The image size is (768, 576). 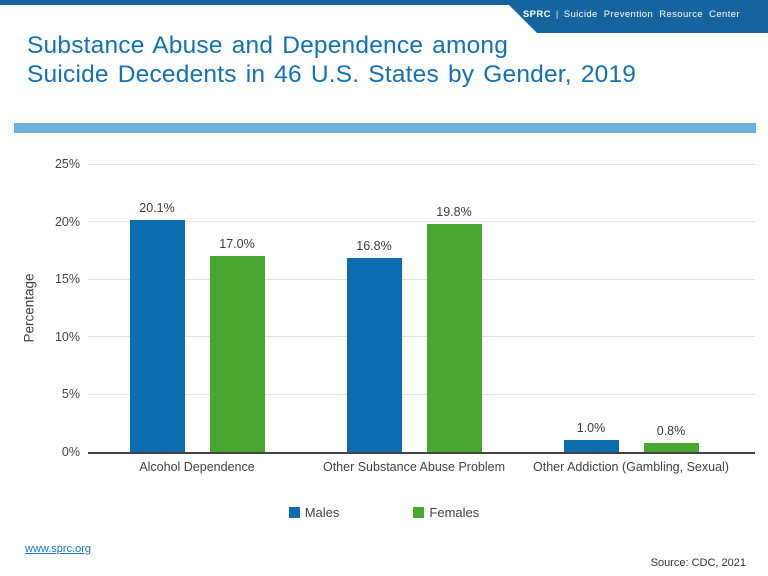 What do you see at coordinates (454, 512) in the screenshot?
I see `legend-label: Females` at bounding box center [454, 512].